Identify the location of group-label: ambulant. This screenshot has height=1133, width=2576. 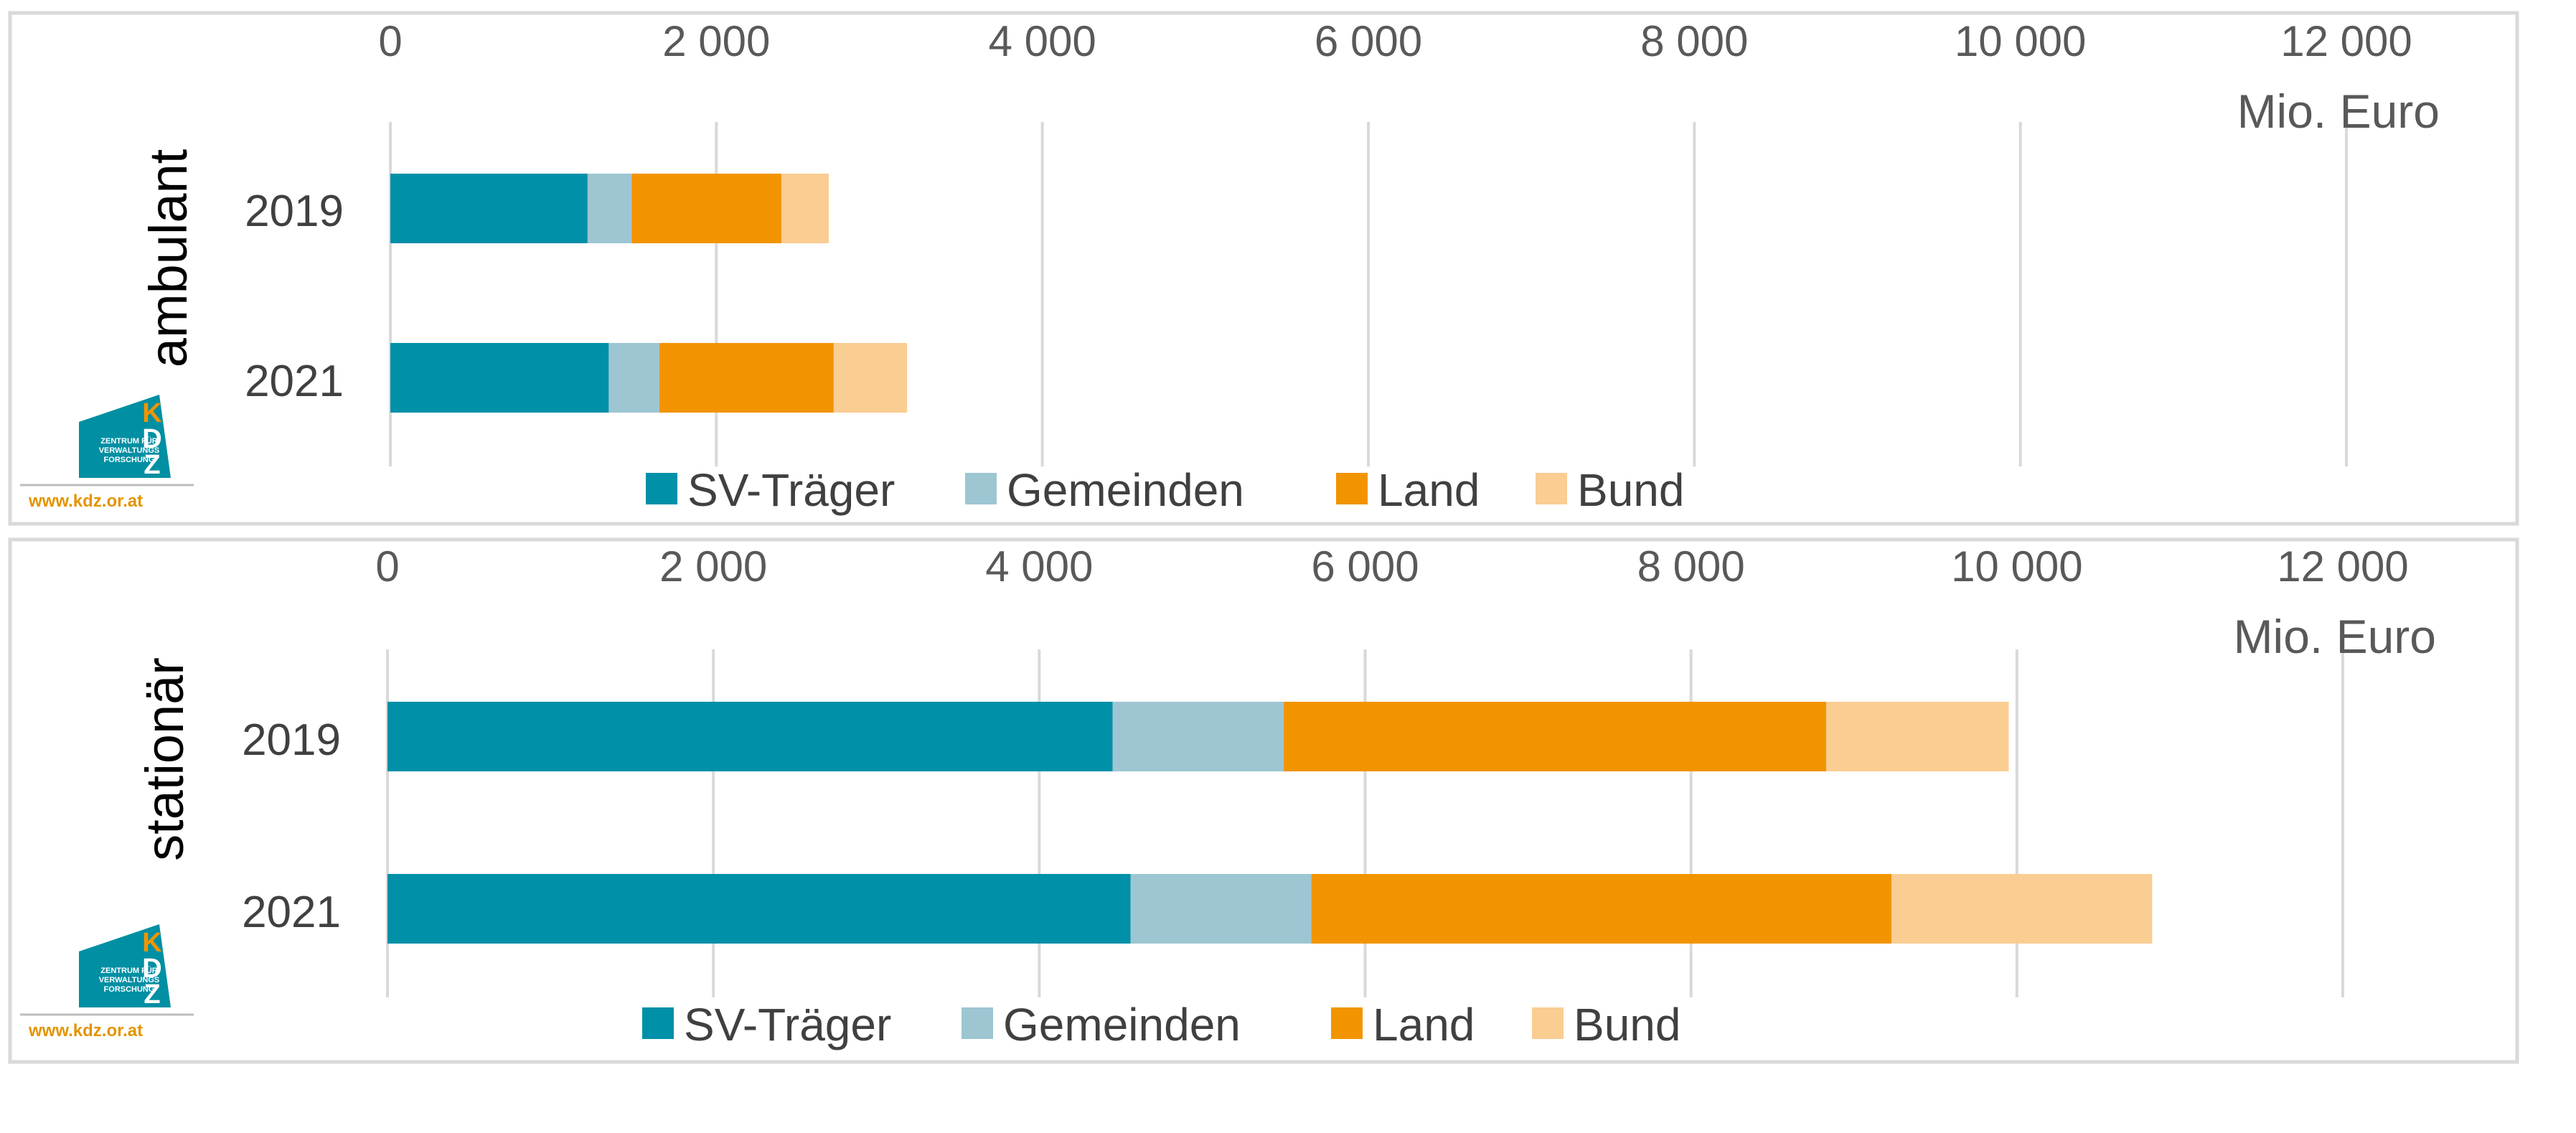
(168, 258).